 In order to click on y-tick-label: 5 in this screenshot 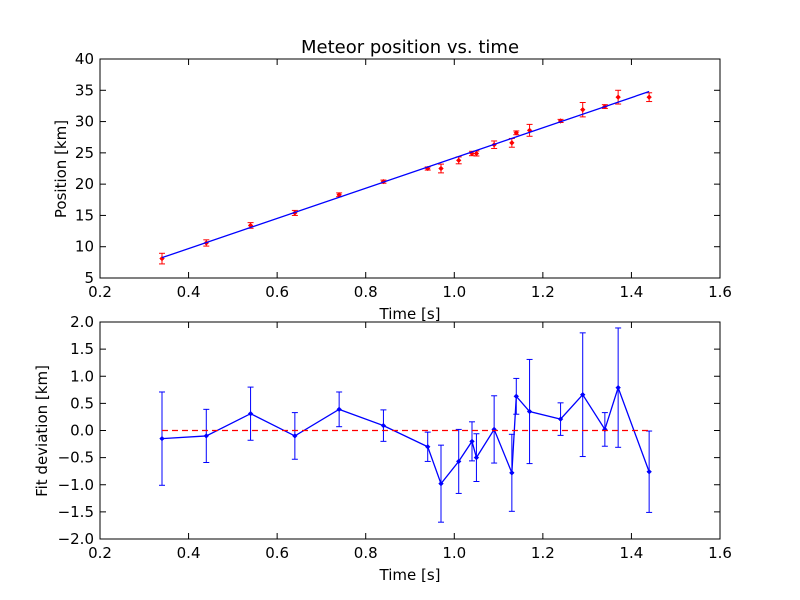, I will do `click(89, 278)`.